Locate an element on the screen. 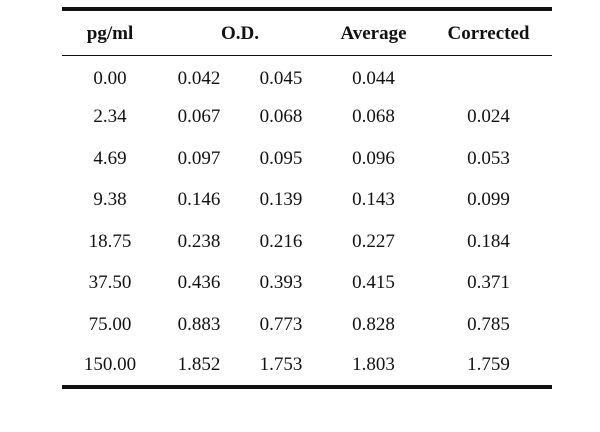 The image size is (600, 432). table-row: 75.00 0.883 0.773 0.828 0.785 is located at coordinates (307, 325).